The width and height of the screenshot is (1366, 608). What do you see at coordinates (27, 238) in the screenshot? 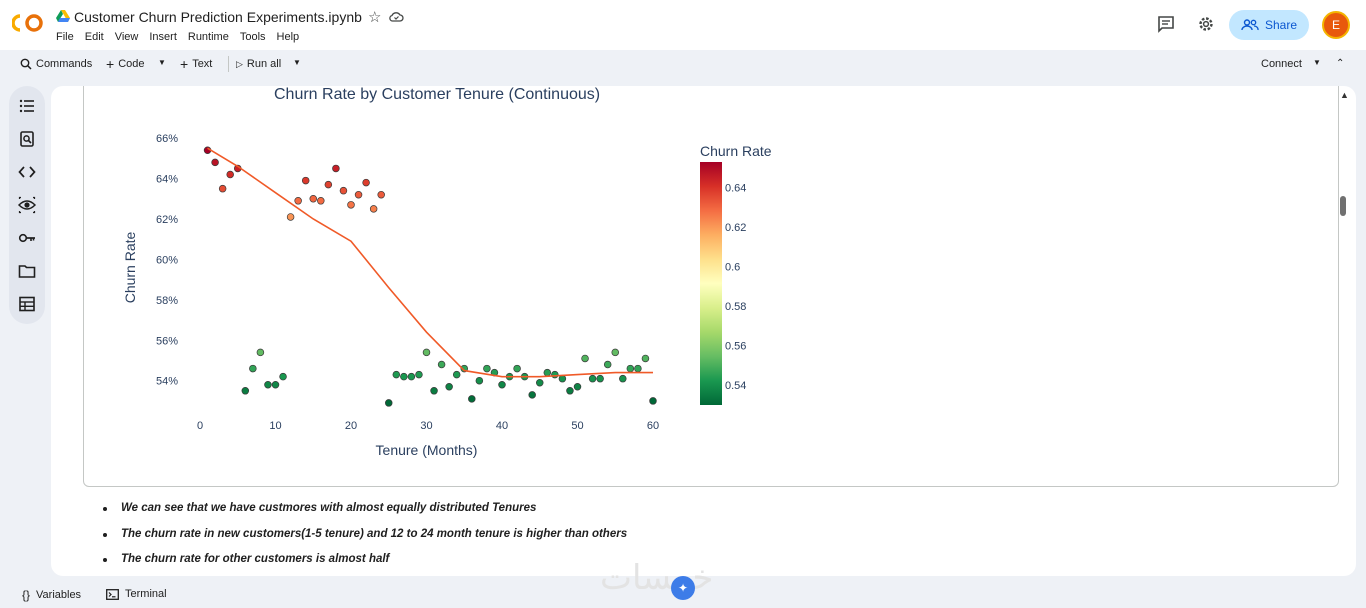
I see `key-icon` at bounding box center [27, 238].